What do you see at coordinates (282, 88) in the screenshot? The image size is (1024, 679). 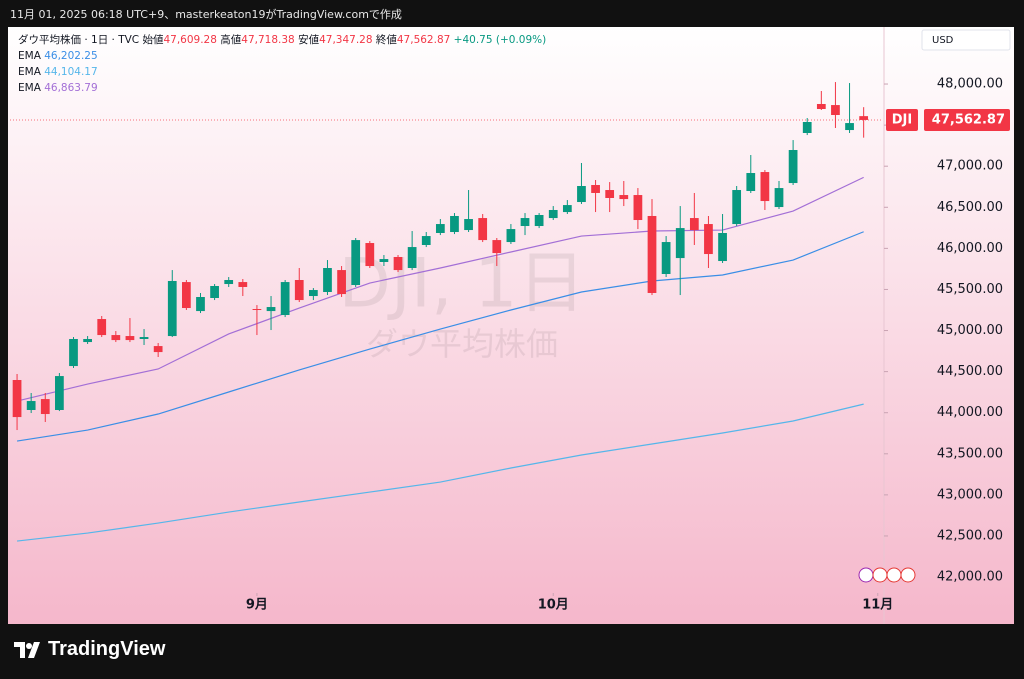 I see `indicator-row: EMA 46,863.79` at bounding box center [282, 88].